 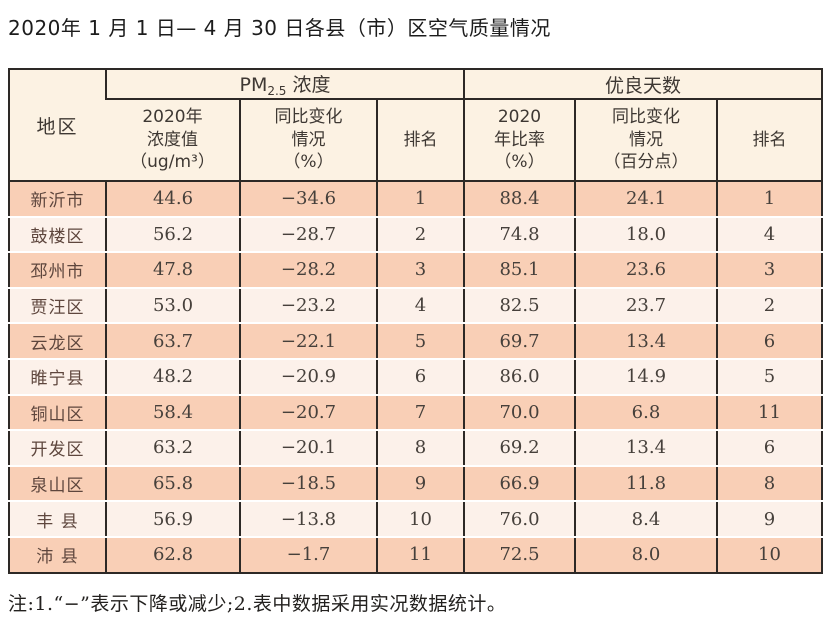 I want to click on cell-days-ratio: 69.7, so click(x=519, y=341).